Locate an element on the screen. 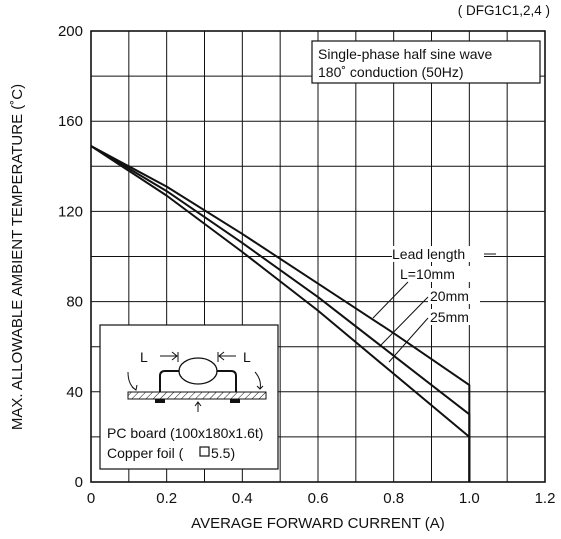 The height and width of the screenshot is (539, 561). dimension-arrow-left is located at coordinates (169, 356).